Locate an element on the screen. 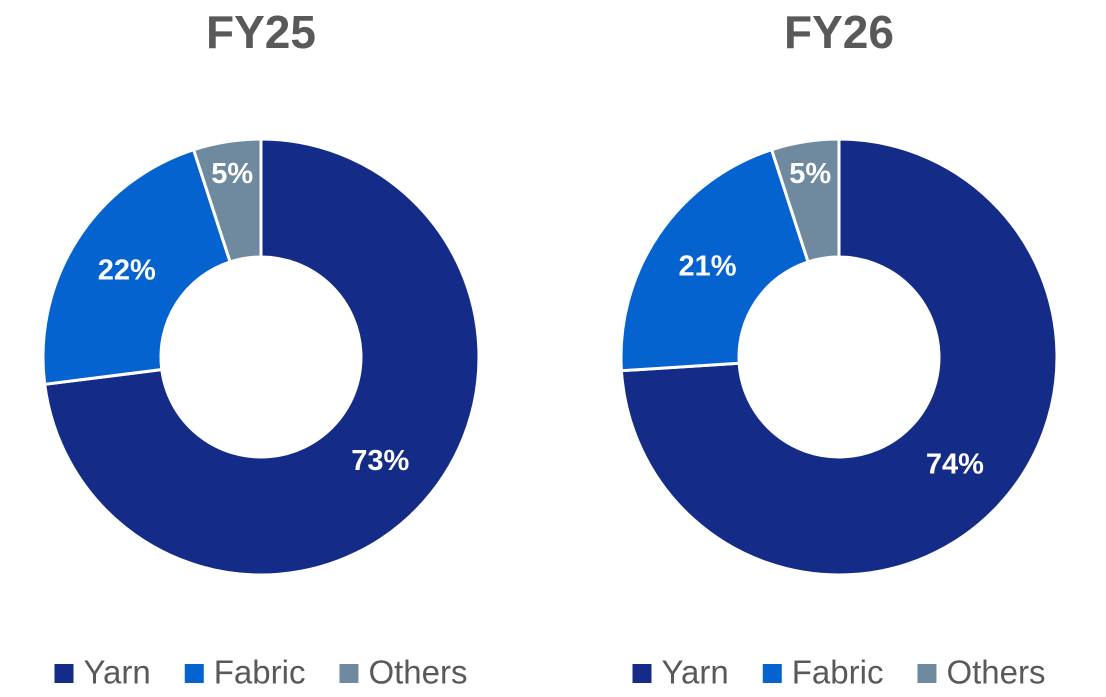 The width and height of the screenshot is (1106, 697). chart-title: FY25 is located at coordinates (261, 32).